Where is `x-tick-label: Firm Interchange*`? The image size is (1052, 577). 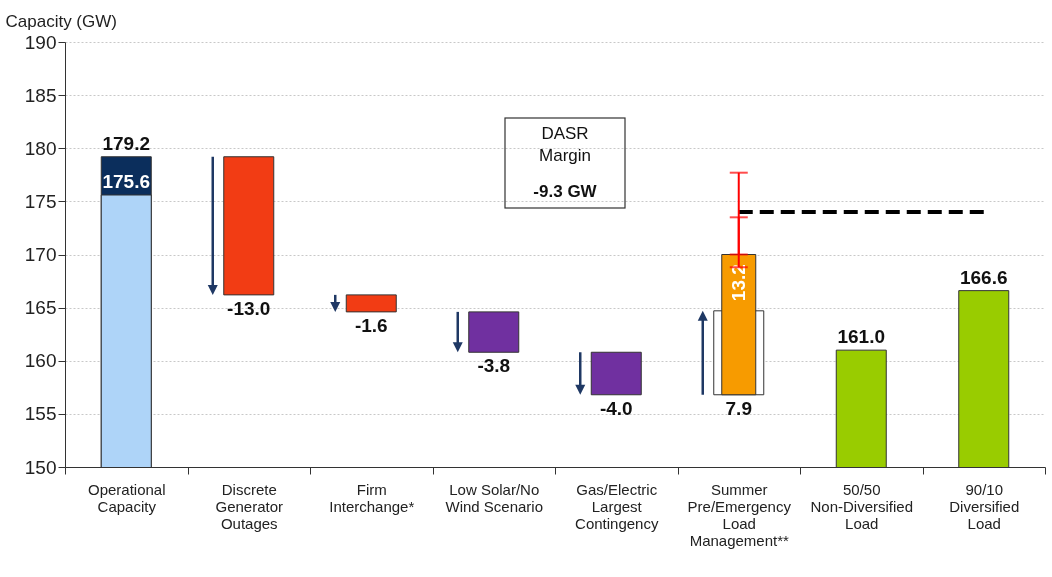
x-tick-label: Firm Interchange* is located at coordinates (372, 497).